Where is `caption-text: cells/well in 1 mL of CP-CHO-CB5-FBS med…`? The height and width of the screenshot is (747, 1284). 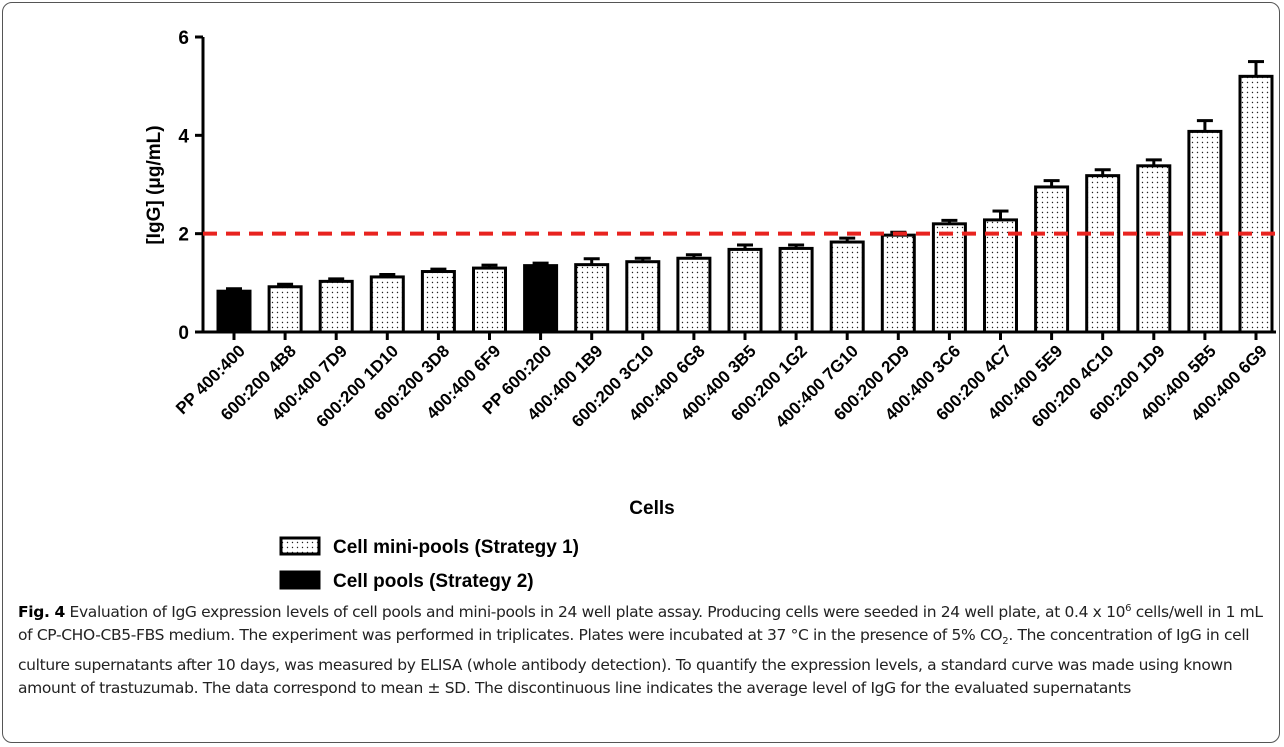 caption-text: cells/well in 1 mL of CP-CHO-CB5-FBS med… is located at coordinates (640, 624).